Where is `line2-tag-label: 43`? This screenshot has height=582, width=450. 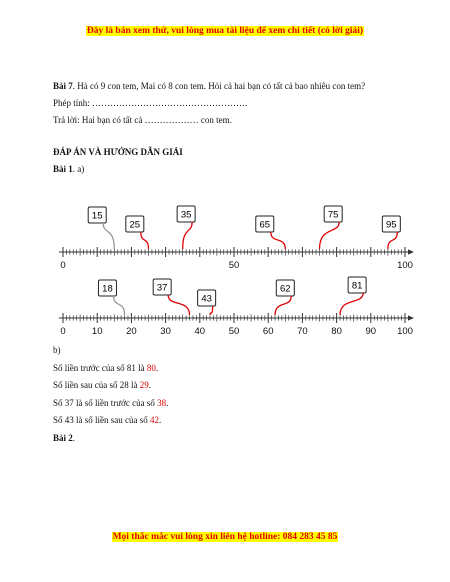
line2-tag-label: 43 is located at coordinates (206, 299).